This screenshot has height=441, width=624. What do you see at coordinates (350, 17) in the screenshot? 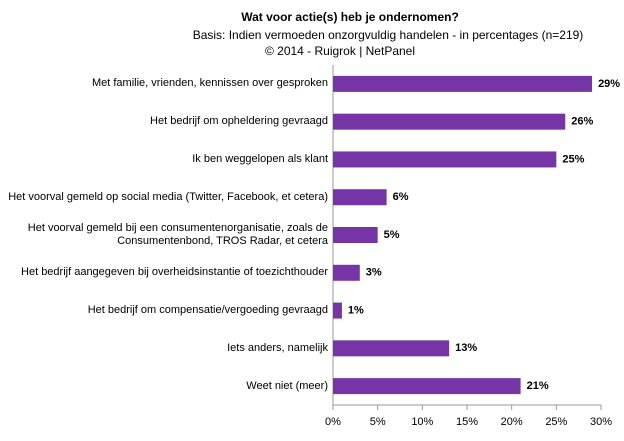
I see `chart-title: Wat voor actie(s) heb je ondernomen?` at bounding box center [350, 17].